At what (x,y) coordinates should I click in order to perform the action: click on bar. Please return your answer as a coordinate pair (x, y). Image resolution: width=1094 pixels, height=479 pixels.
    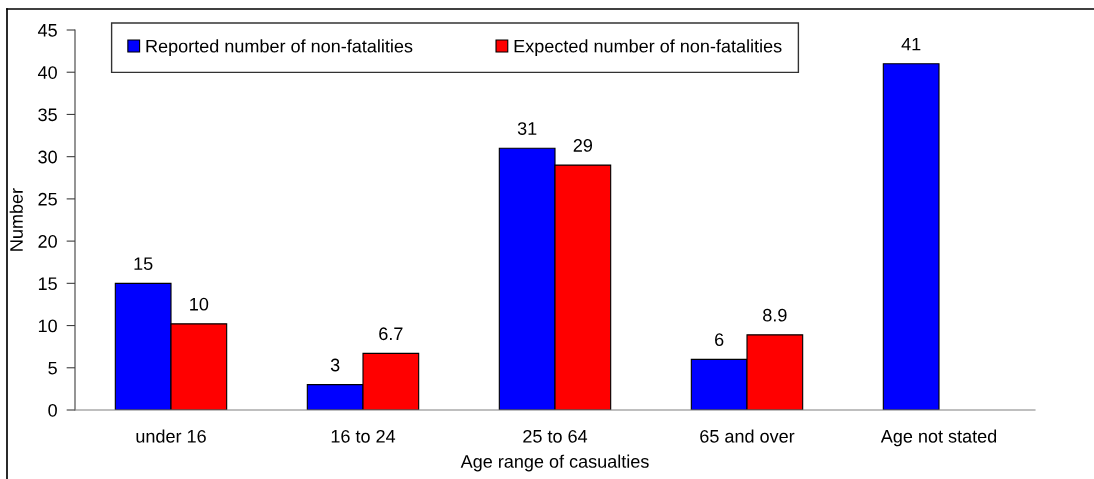
    Looking at the image, I should click on (911, 236).